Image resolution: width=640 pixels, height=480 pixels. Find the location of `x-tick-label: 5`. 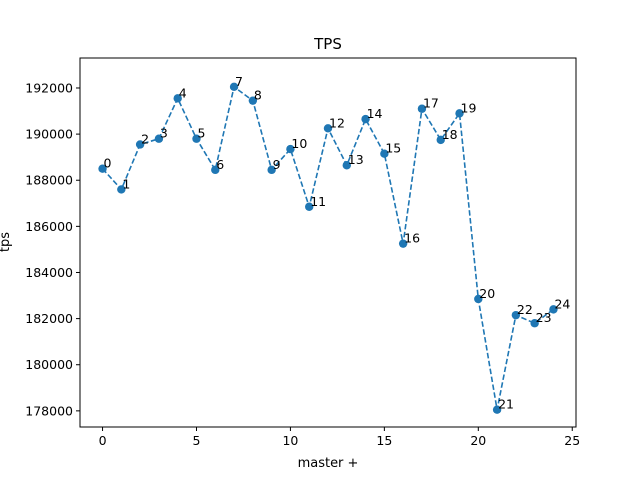

x-tick-label: 5 is located at coordinates (197, 440).